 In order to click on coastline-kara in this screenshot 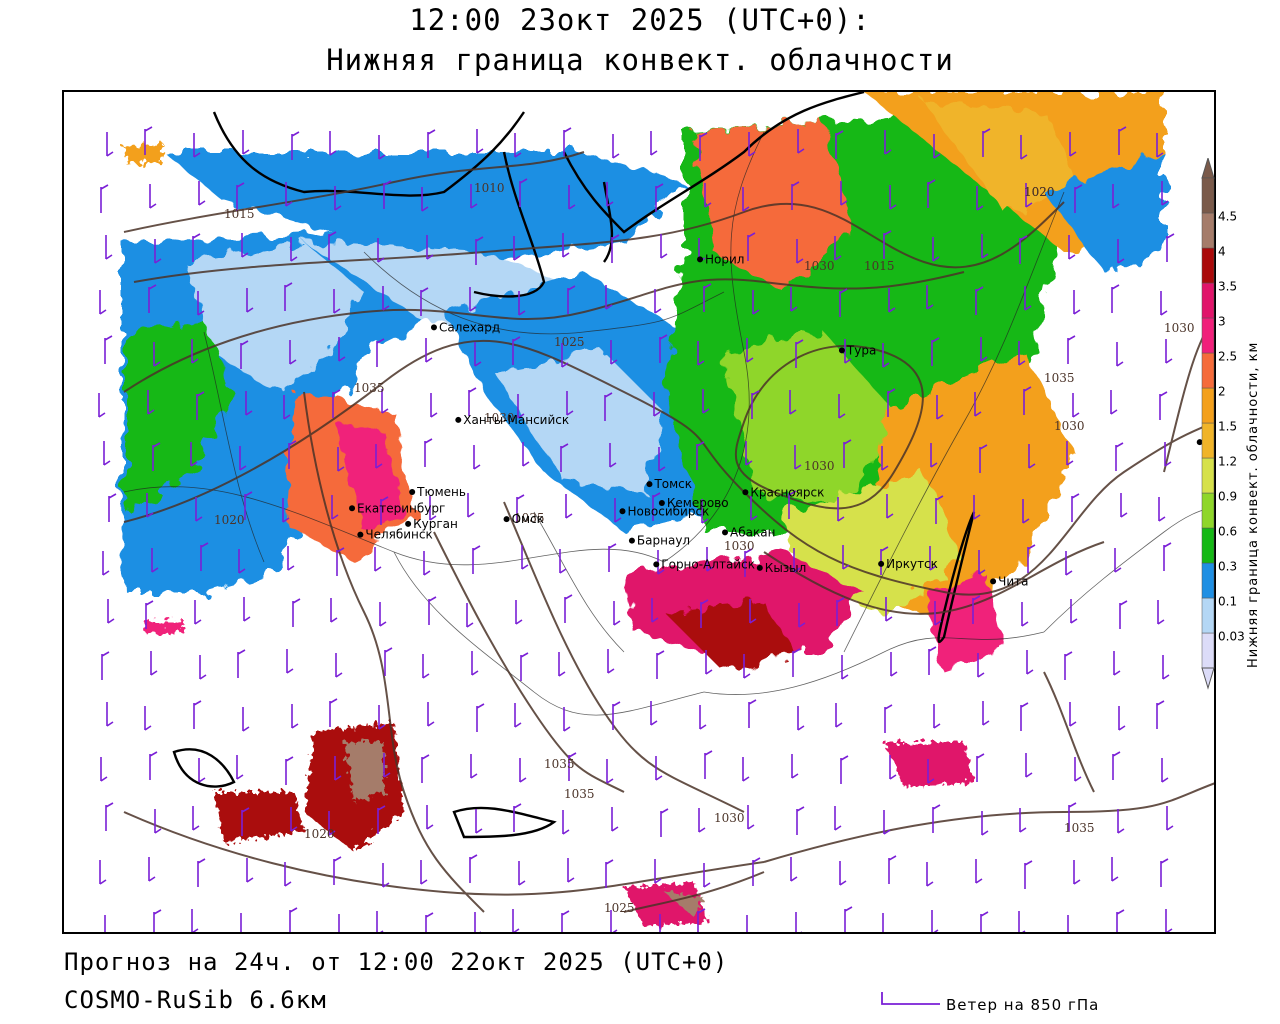, I will do `click(368, 154)`.